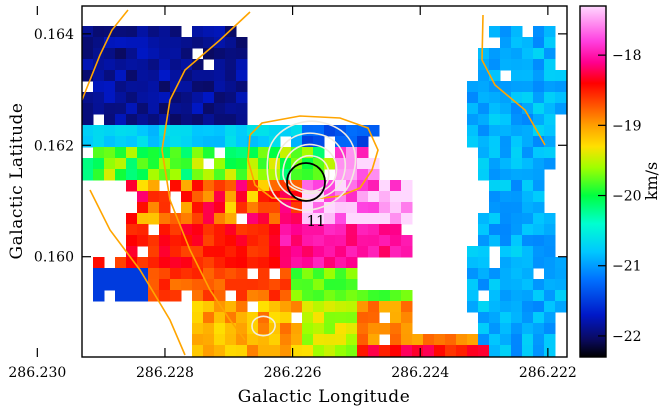 Image resolution: width=669 pixels, height=407 pixels. I want to click on x-tick-label: 286.222, so click(548, 373).